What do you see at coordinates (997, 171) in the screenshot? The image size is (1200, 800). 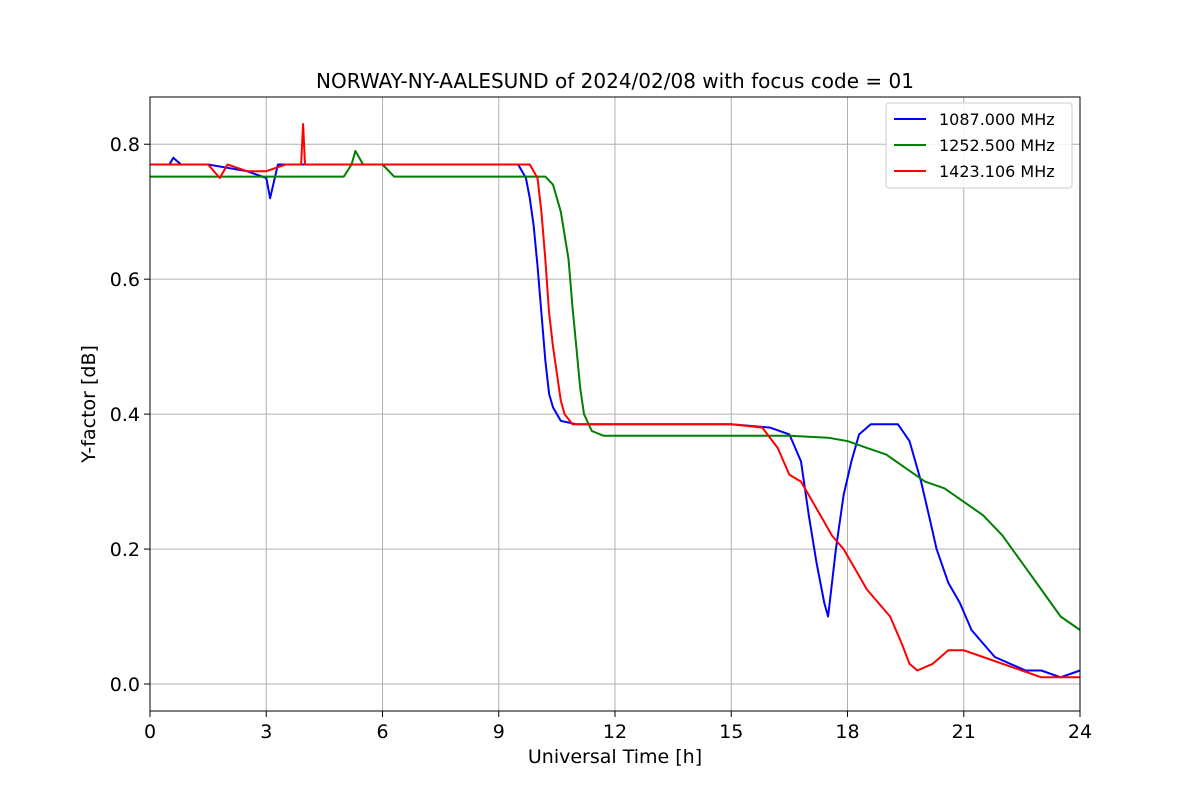 I see `legend-label: 1423.106 MHz` at bounding box center [997, 171].